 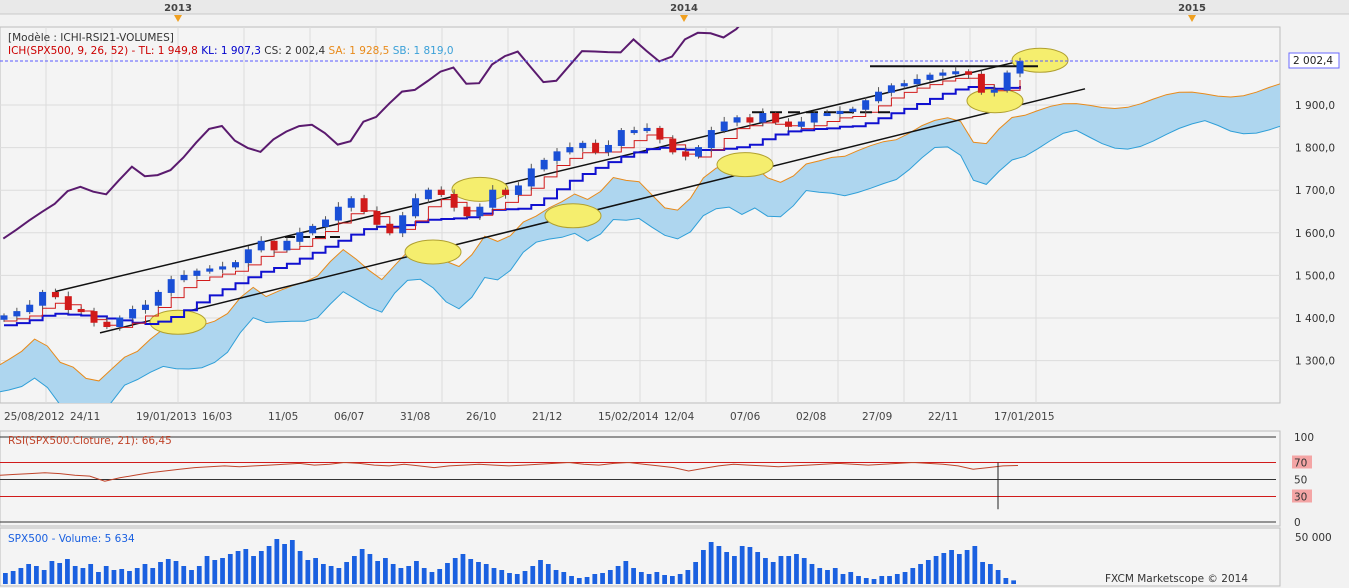 I want to click on year-marker-2013, so click(x=178, y=18).